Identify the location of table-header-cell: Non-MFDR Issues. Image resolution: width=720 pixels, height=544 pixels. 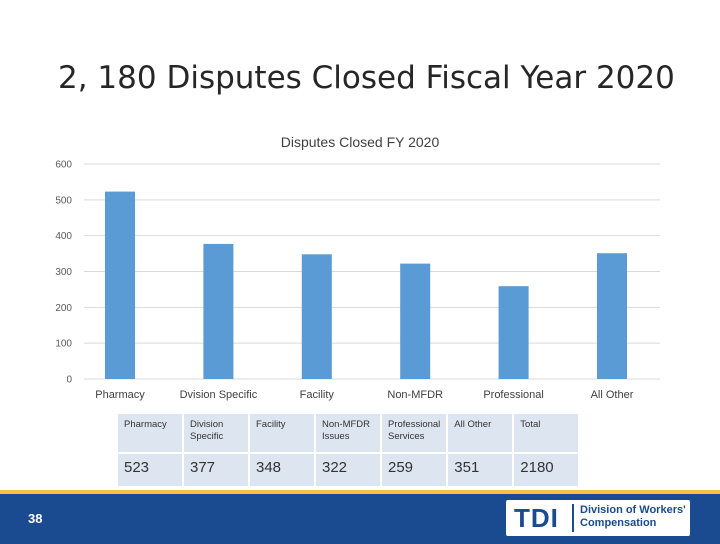
(348, 433).